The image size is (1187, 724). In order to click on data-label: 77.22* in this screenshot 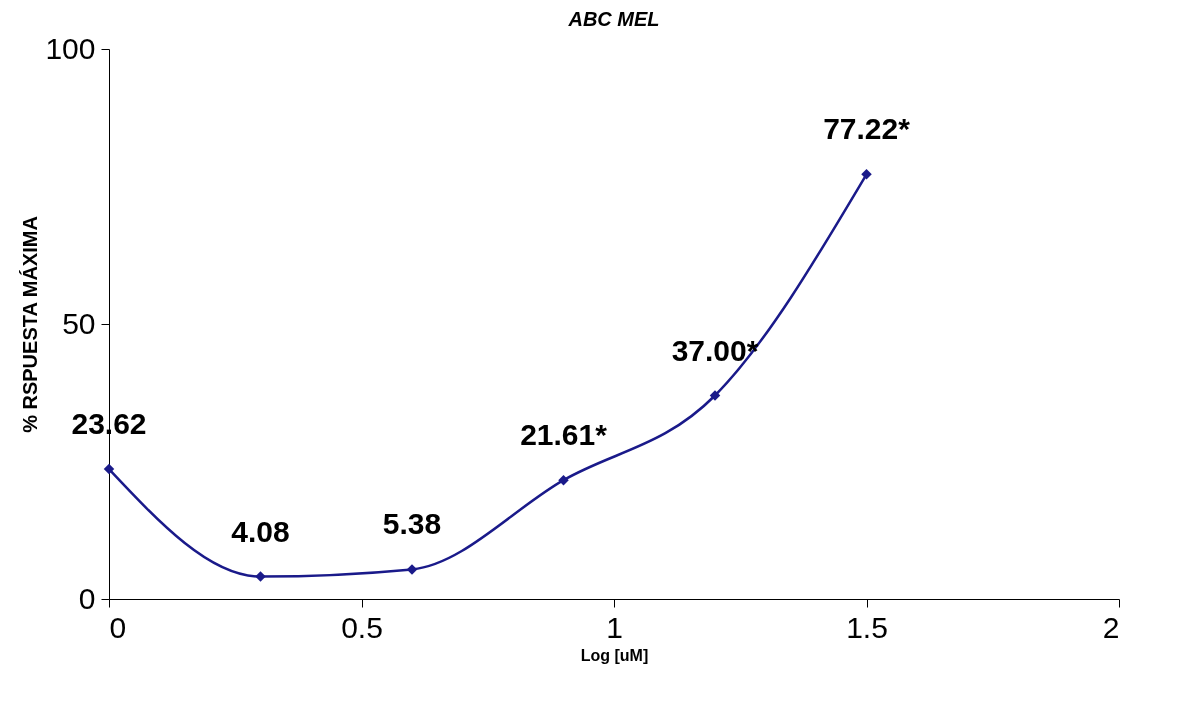, I will do `click(867, 129)`.